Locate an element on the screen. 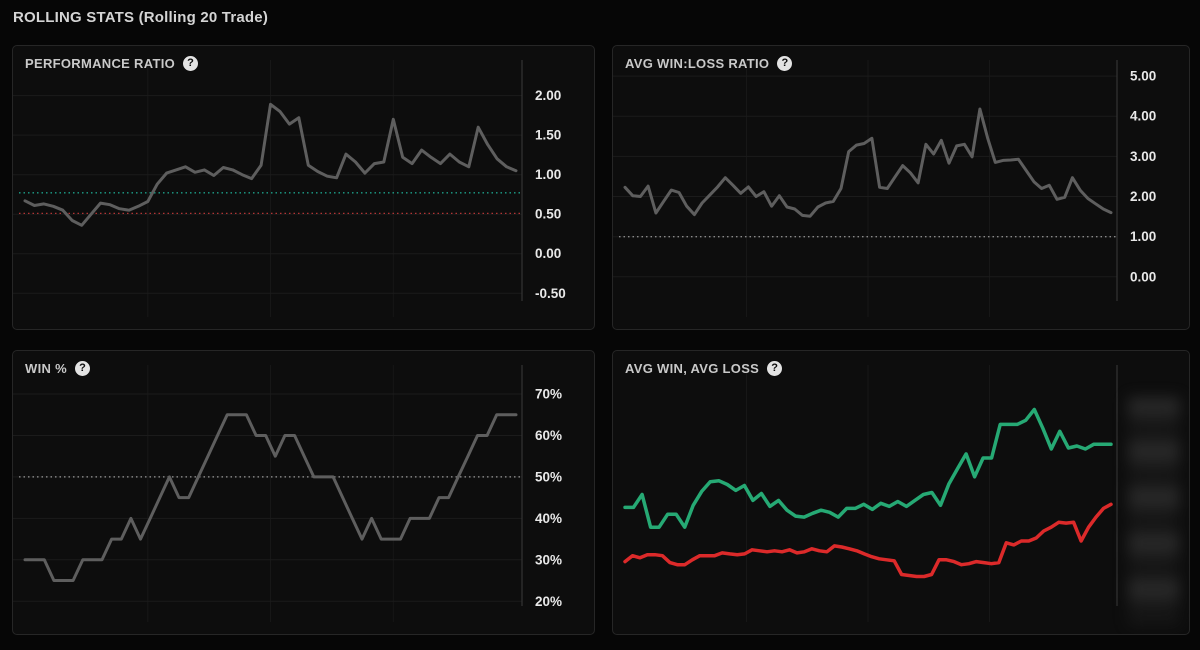 Image resolution: width=1200 pixels, height=650 pixels. panel-header: PERFORMANCE RATIO ? is located at coordinates (112, 63).